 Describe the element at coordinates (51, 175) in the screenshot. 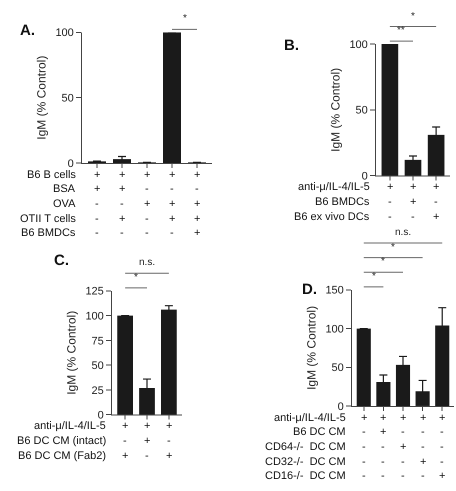

I see `text: B6 B cells` at that location.